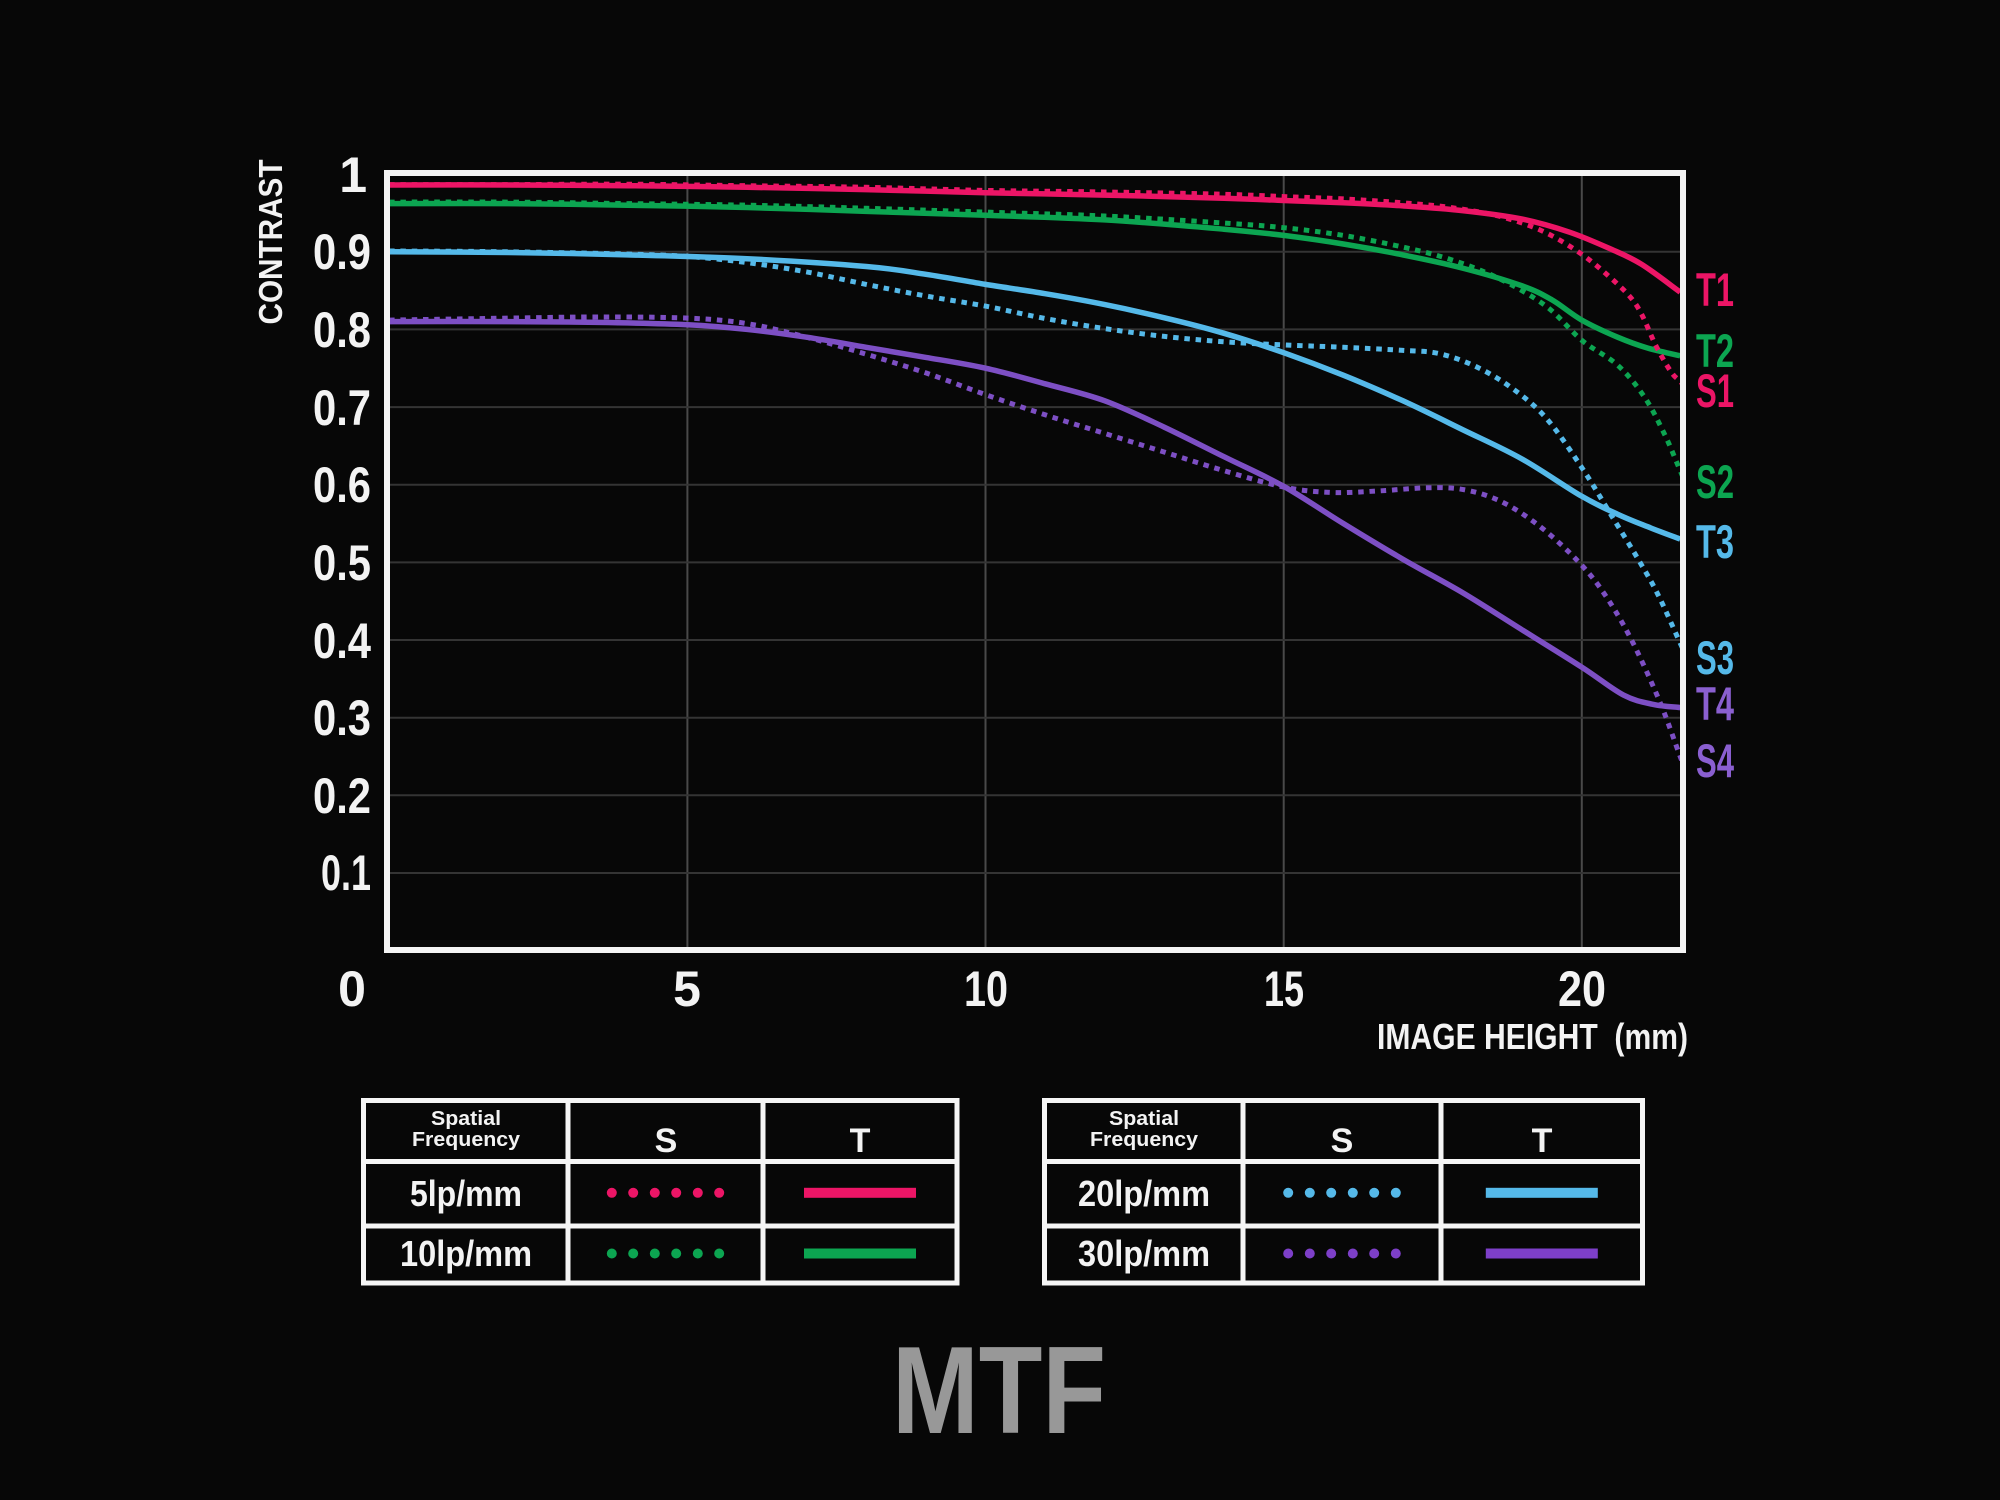  Describe the element at coordinates (986, 989) in the screenshot. I see `svg-text: 10` at that location.